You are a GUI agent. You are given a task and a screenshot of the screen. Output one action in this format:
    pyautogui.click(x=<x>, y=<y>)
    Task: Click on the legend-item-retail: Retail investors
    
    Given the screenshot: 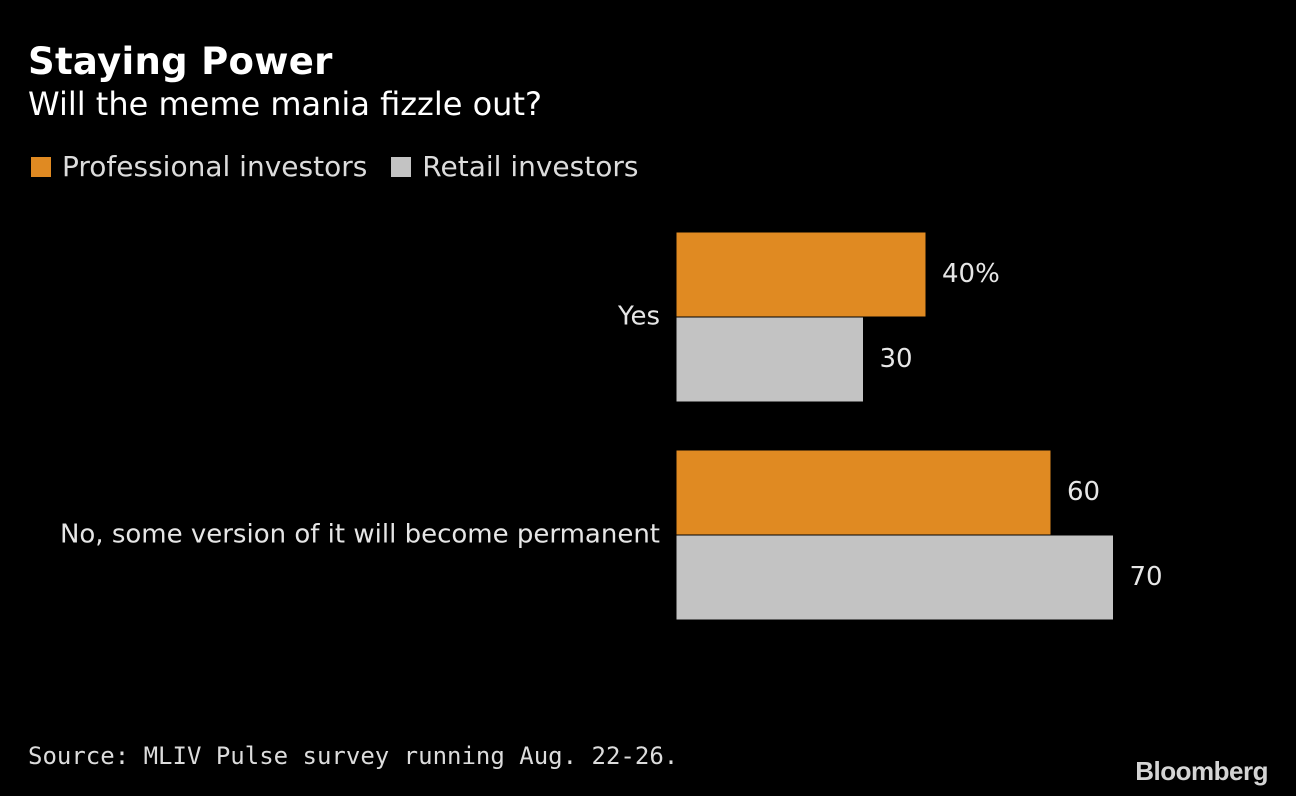 What is the action you would take?
    pyautogui.click(x=514, y=166)
    